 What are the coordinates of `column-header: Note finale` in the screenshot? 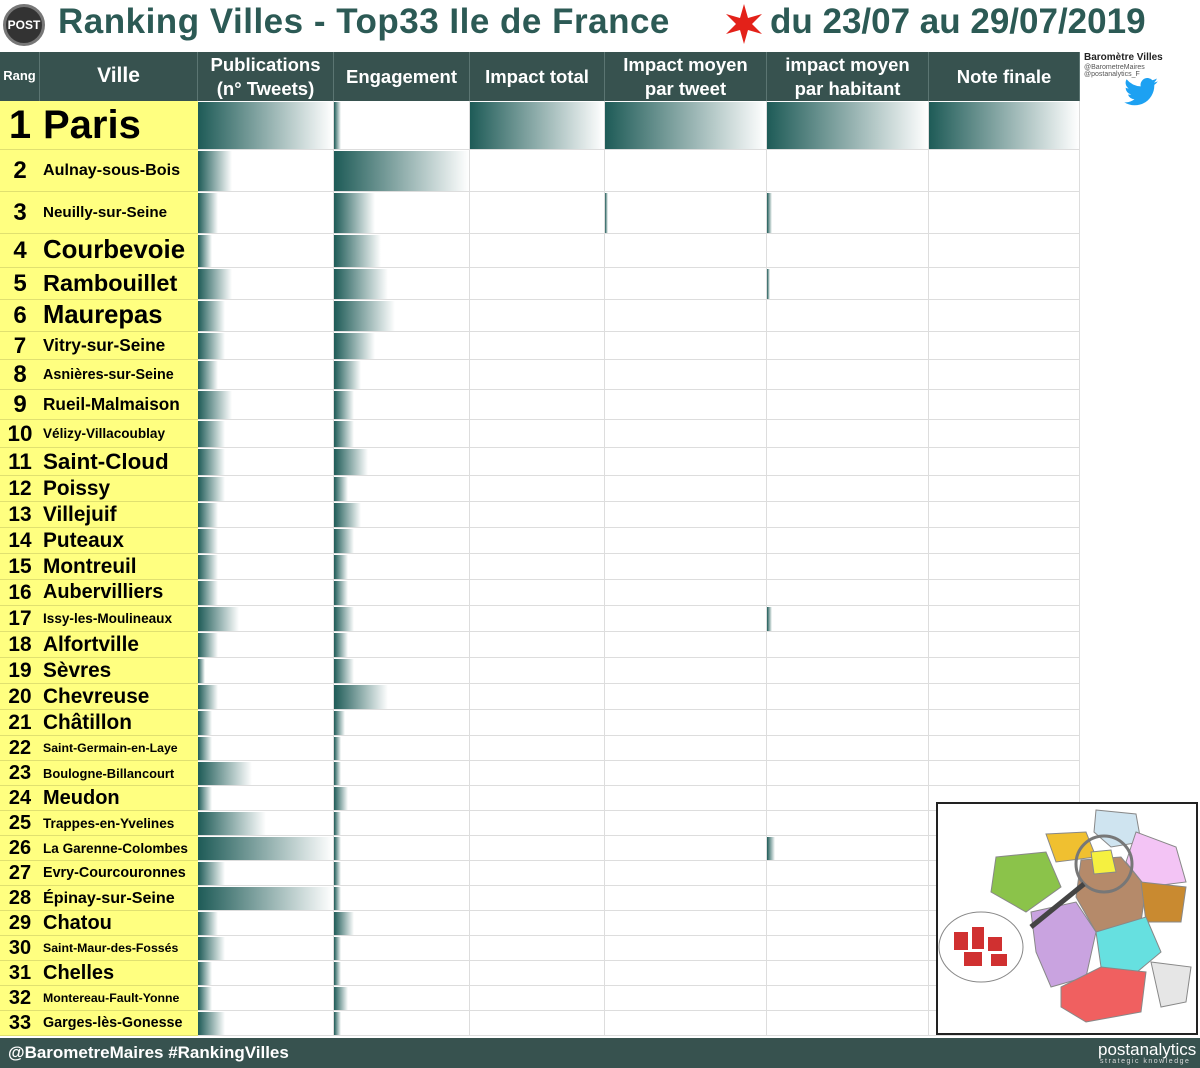 It's located at (1004, 76).